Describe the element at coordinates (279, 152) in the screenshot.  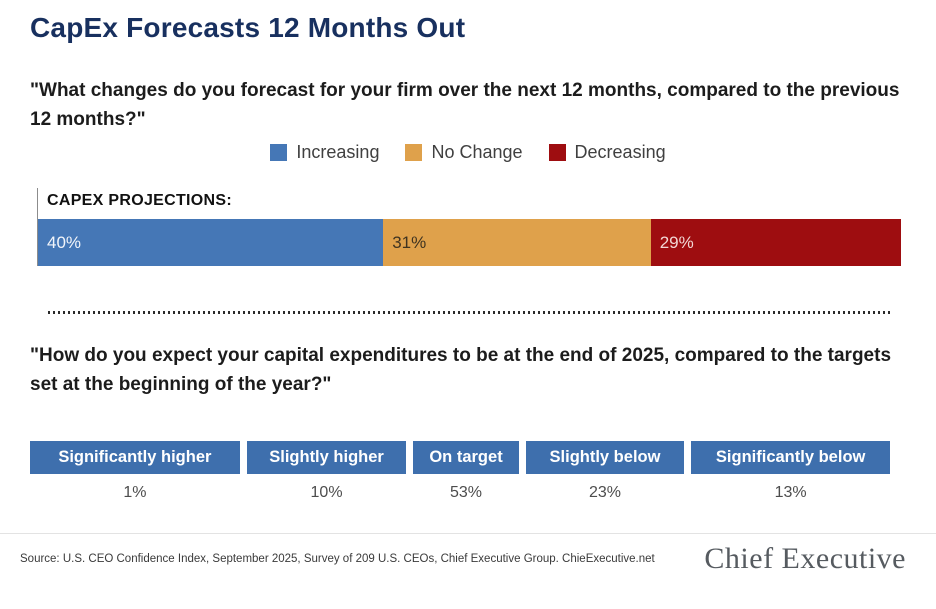
I see `increasing-swatch-icon` at that location.